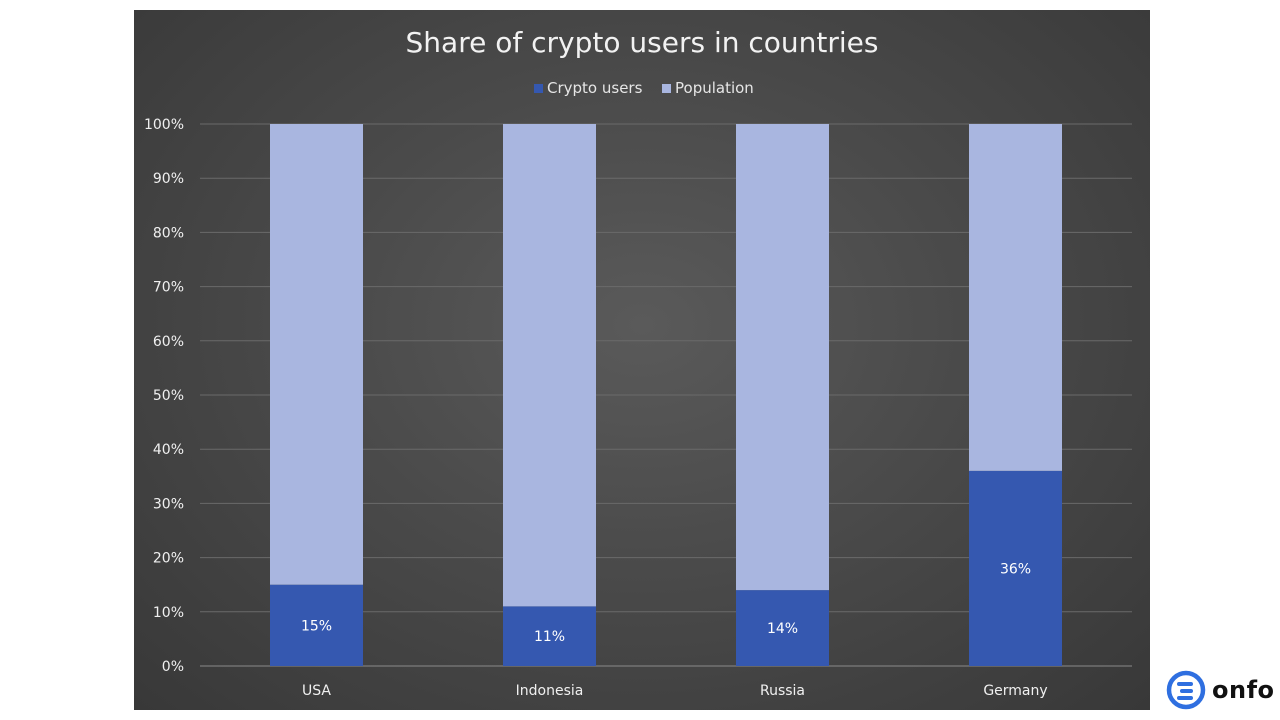 Image resolution: width=1280 pixels, height=720 pixels. I want to click on y-tick-label: 40%, so click(168, 450).